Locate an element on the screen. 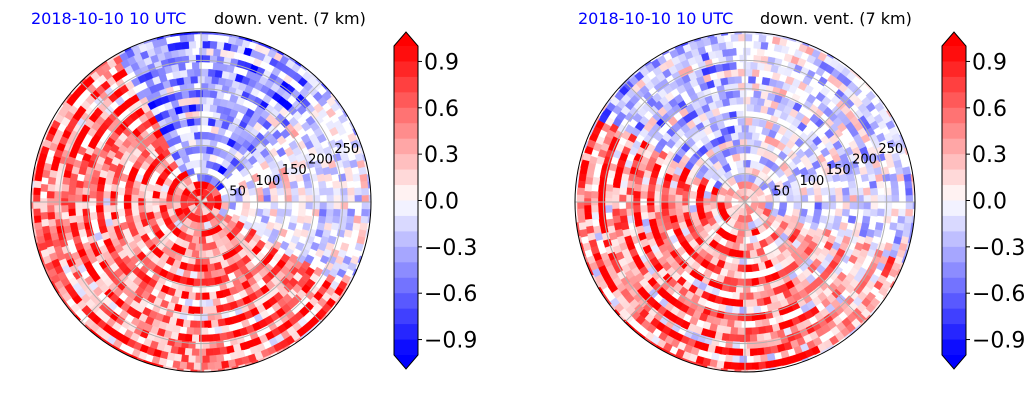 The height and width of the screenshot is (401, 1036). colorbar: 0.9 0.6 0.3 0.0 −0.3 −0.6 −0.9 is located at coordinates (983, 200).